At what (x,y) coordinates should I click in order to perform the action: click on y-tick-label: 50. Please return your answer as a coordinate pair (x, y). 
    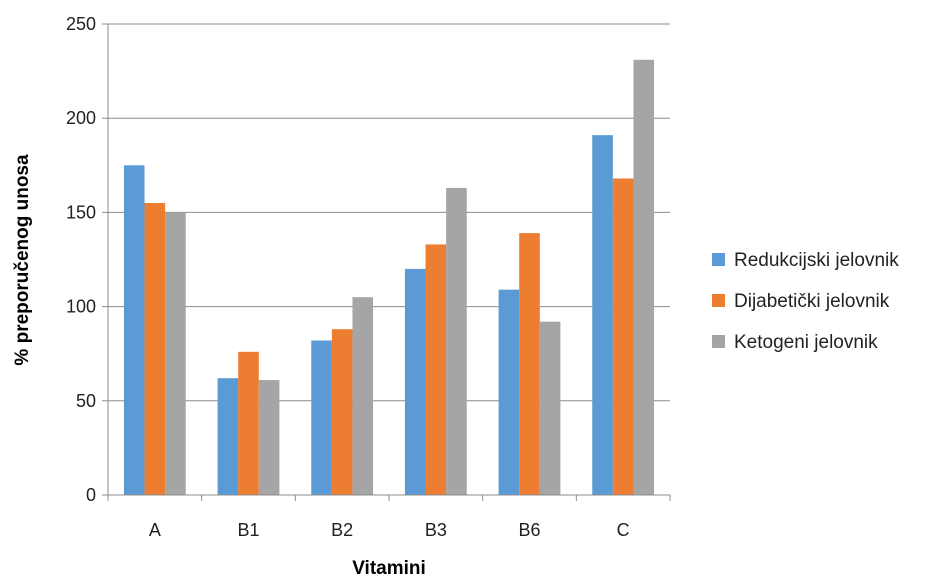
    Looking at the image, I should click on (86, 401).